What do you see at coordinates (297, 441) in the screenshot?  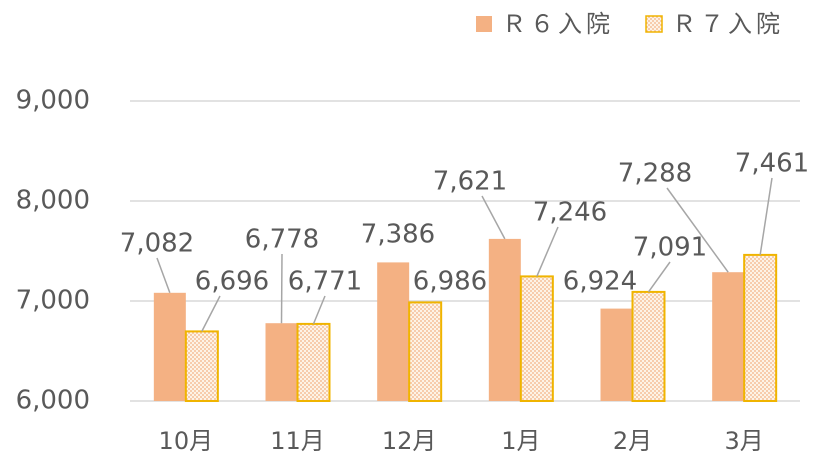 I see `x-tick-label: 11月` at bounding box center [297, 441].